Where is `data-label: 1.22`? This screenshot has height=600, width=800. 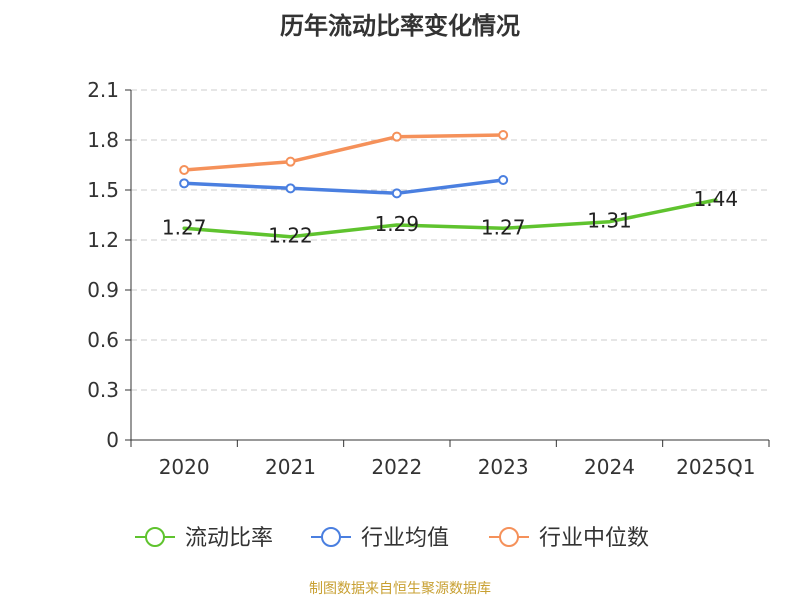 data-label: 1.22 is located at coordinates (290, 236).